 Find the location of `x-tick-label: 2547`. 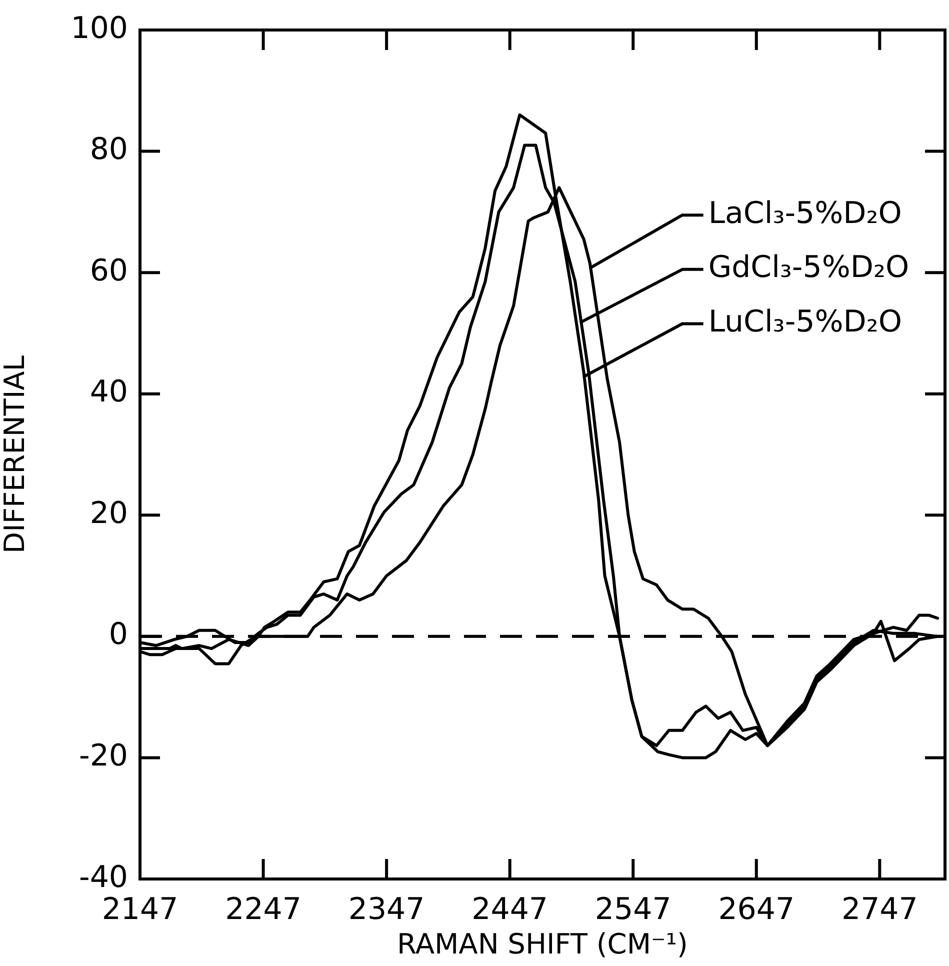

x-tick-label: 2547 is located at coordinates (633, 909).